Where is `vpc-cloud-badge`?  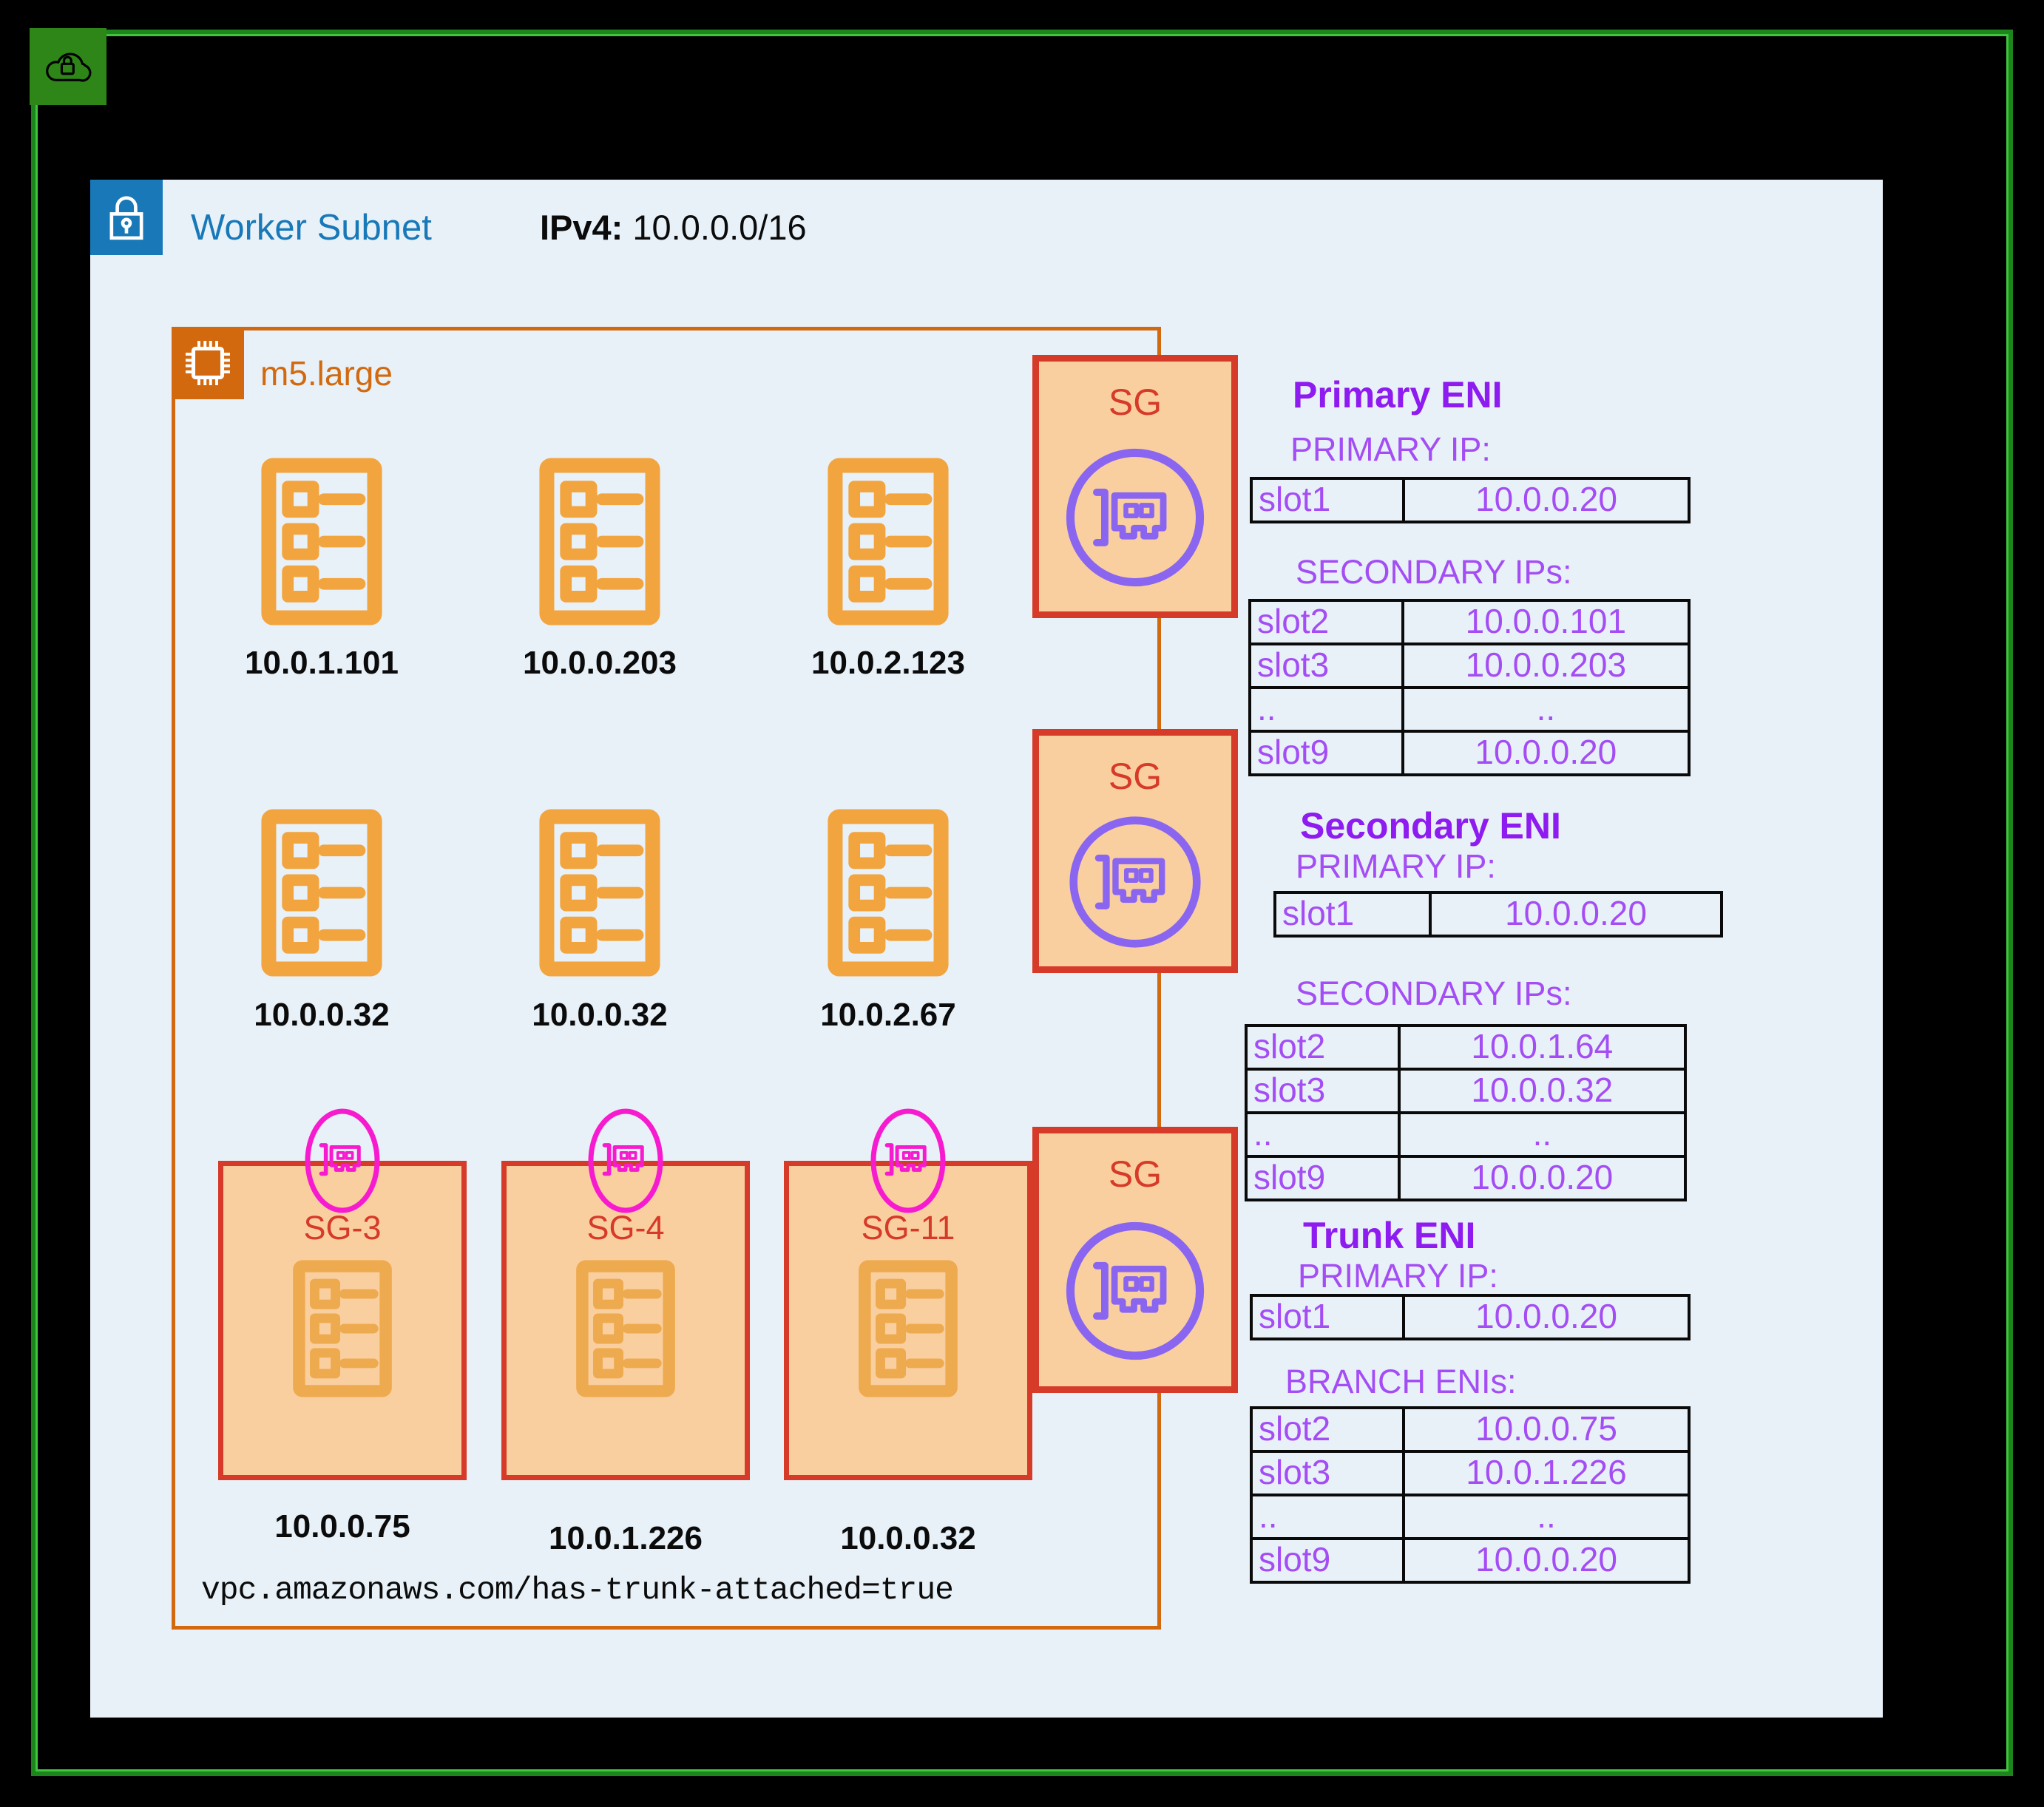
vpc-cloud-badge is located at coordinates (68, 67).